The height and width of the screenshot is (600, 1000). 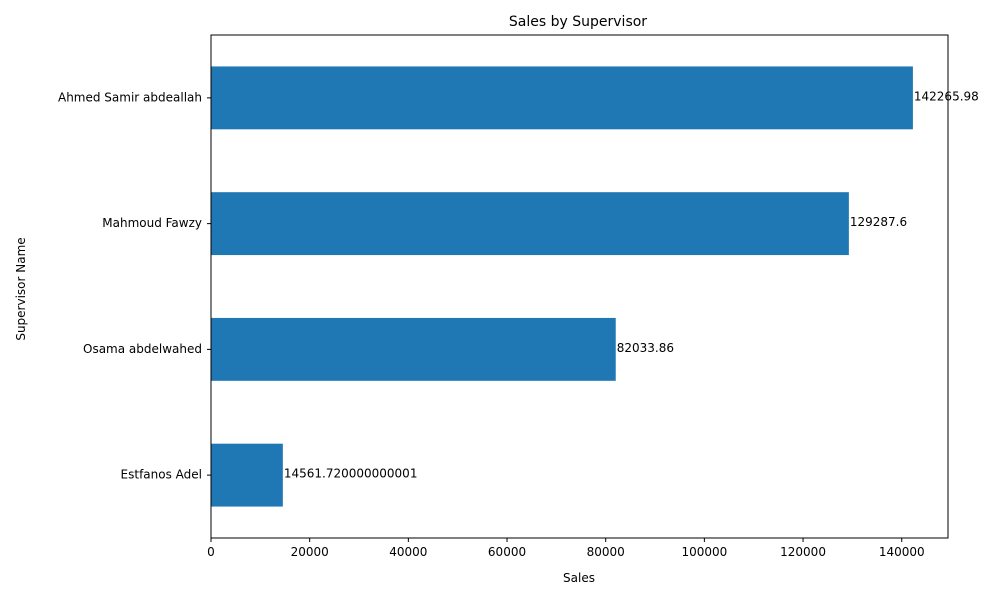 What do you see at coordinates (645, 348) in the screenshot?
I see `data-label: 82033.86` at bounding box center [645, 348].